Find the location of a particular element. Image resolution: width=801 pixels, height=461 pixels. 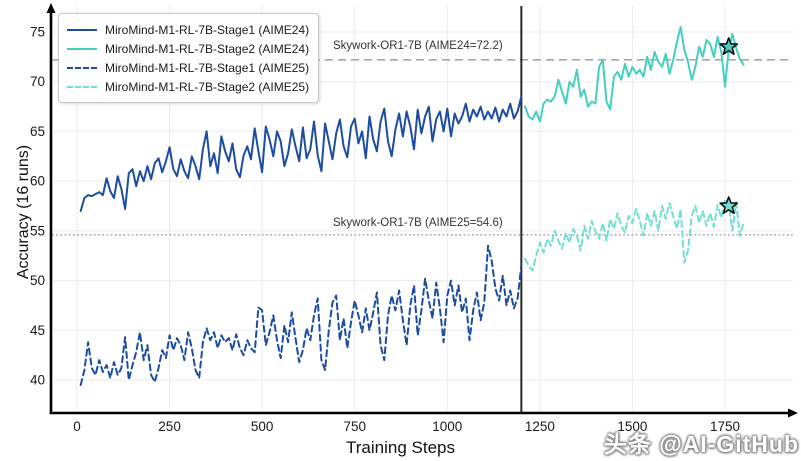

x-tick-label: 1750 is located at coordinates (725, 426).